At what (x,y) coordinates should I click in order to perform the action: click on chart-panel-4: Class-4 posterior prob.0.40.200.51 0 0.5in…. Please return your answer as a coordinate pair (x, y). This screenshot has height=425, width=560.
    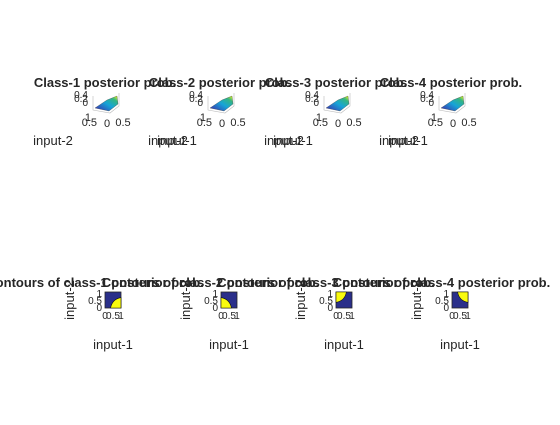
    Looking at the image, I should click on (450, 111).